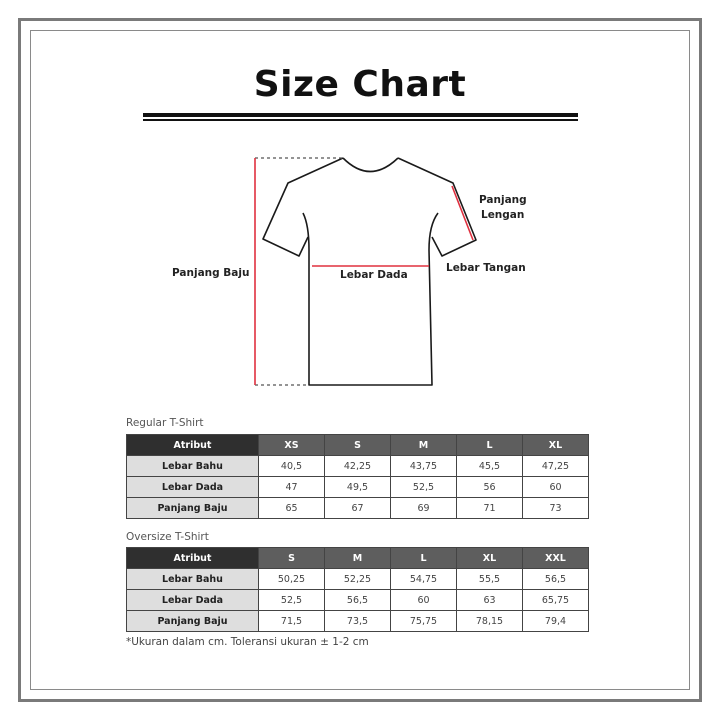  Describe the element at coordinates (374, 275) in the screenshot. I see `label-lebar-dada: Lebar Dada` at that location.